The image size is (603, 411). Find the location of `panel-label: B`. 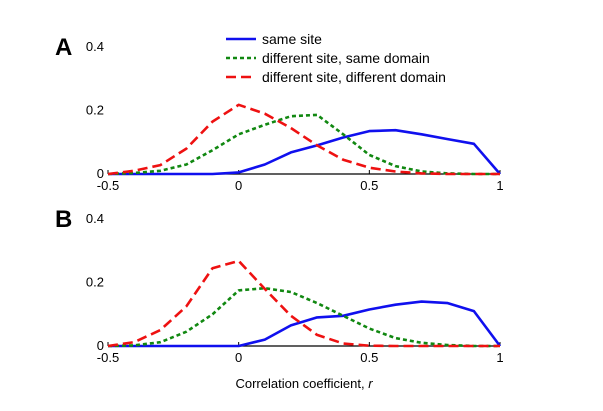

panel-label: B is located at coordinates (63, 219).